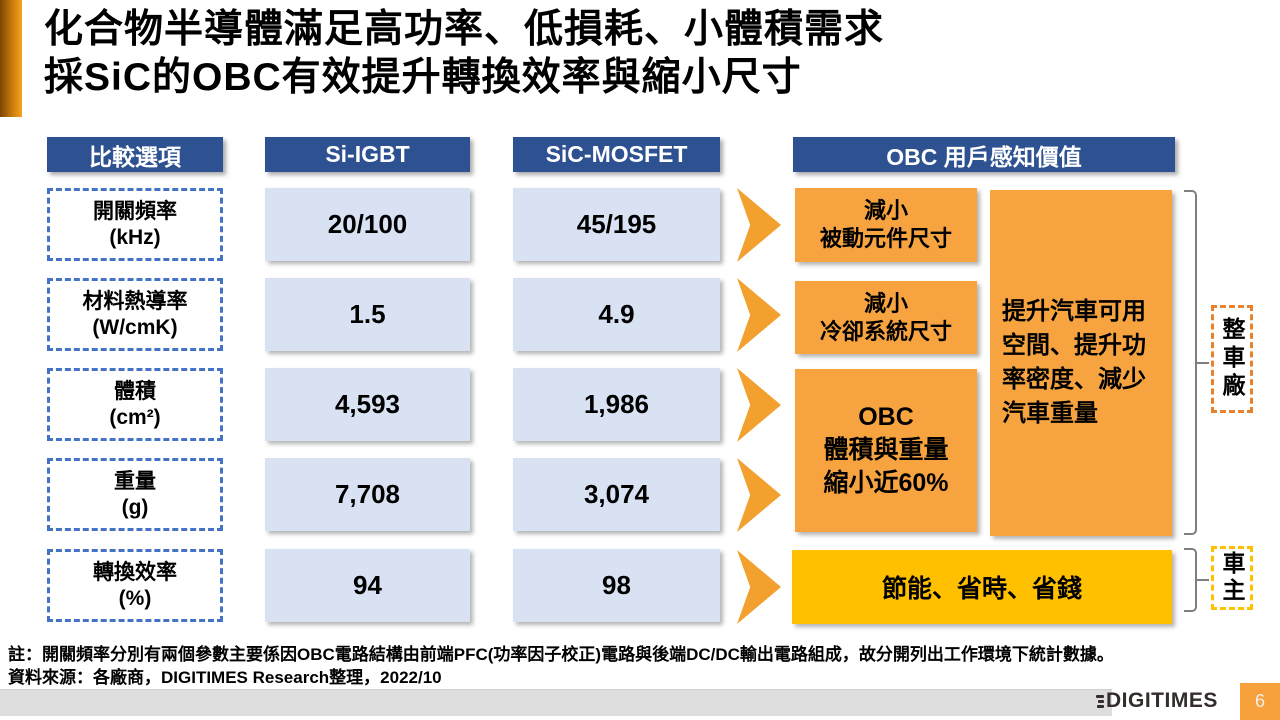 The height and width of the screenshot is (720, 1280). I want to click on row-label-thermal-conductivity: 材料熱導率 (W/cmK), so click(135, 314).